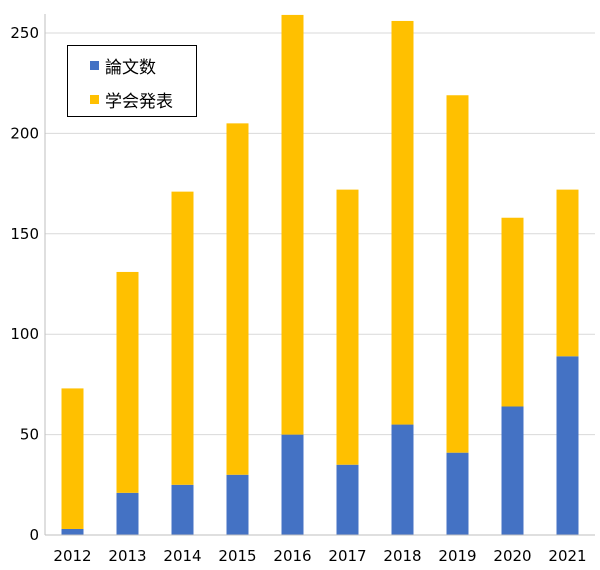 This screenshot has height=570, width=600. What do you see at coordinates (457, 274) in the screenshot?
I see `bar-presentations-2019` at bounding box center [457, 274].